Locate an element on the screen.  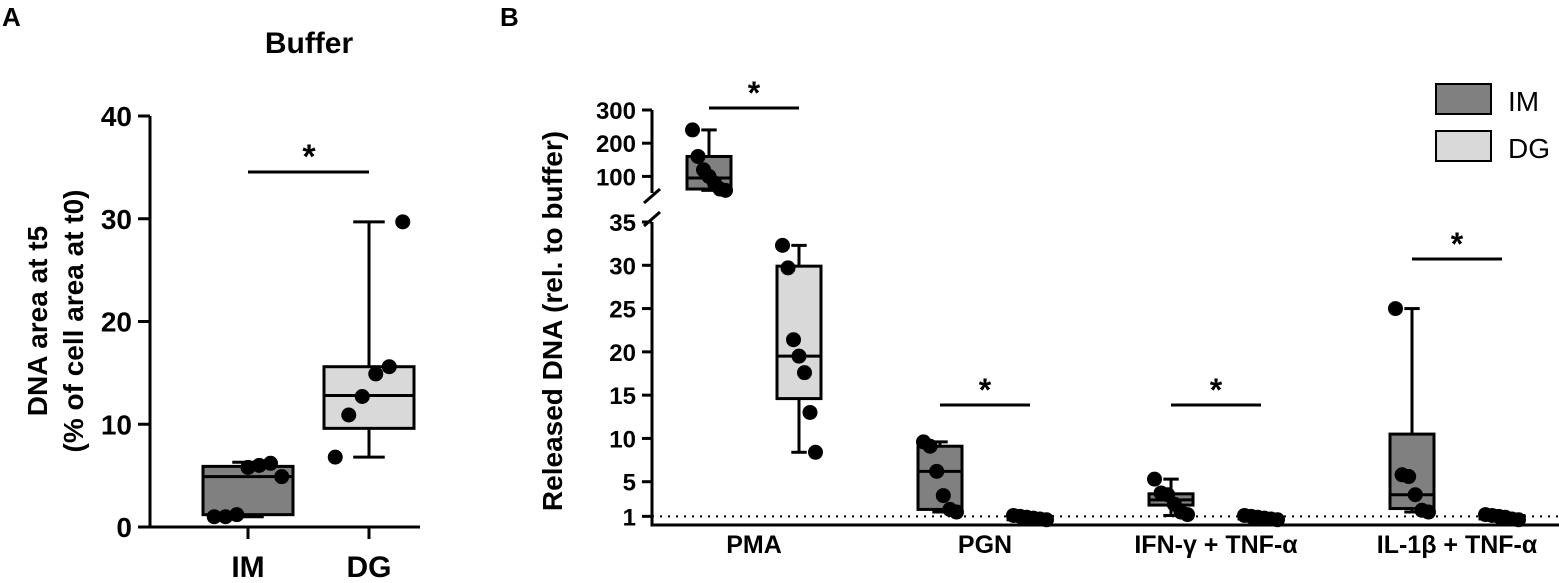
panel-b-axis-break-lower is located at coordinates (652, 219).